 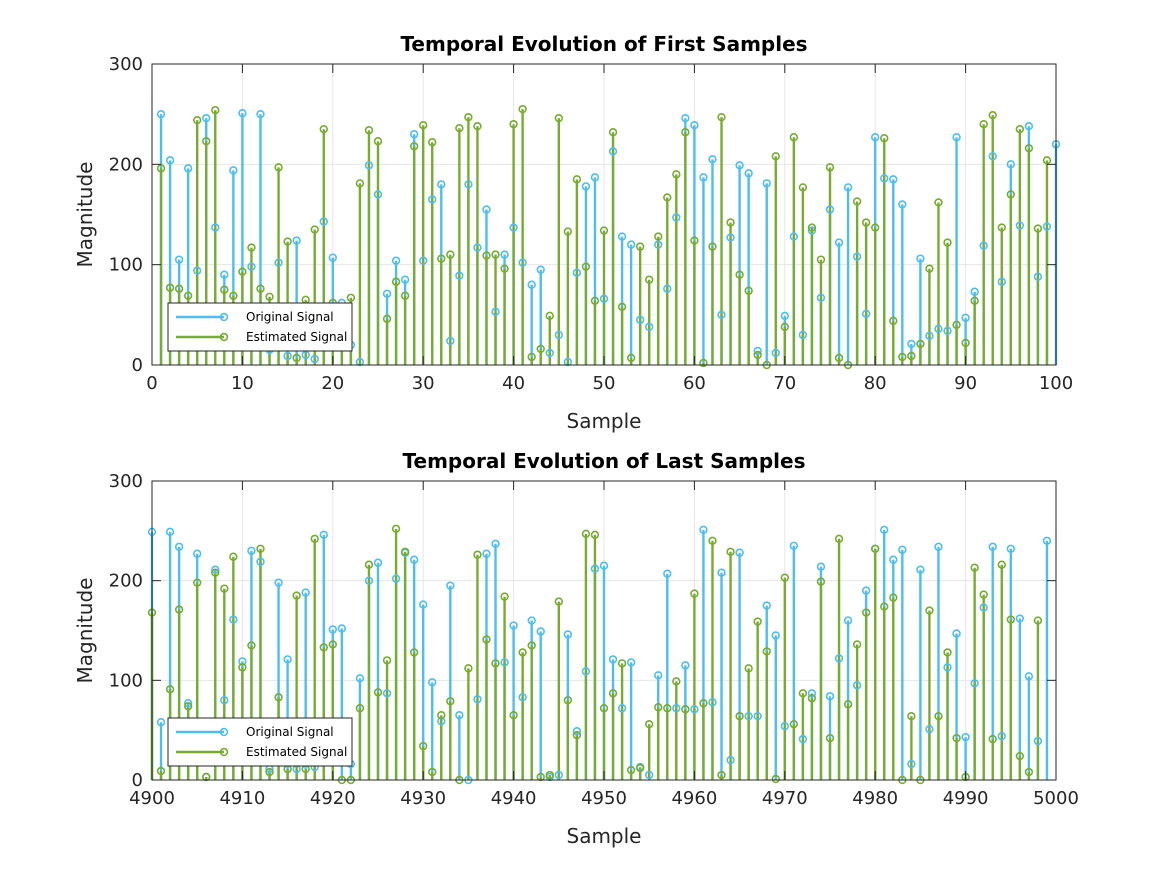 What do you see at coordinates (603, 44) in the screenshot?
I see `chart-title: Temporal Evolution of First Samples` at bounding box center [603, 44].